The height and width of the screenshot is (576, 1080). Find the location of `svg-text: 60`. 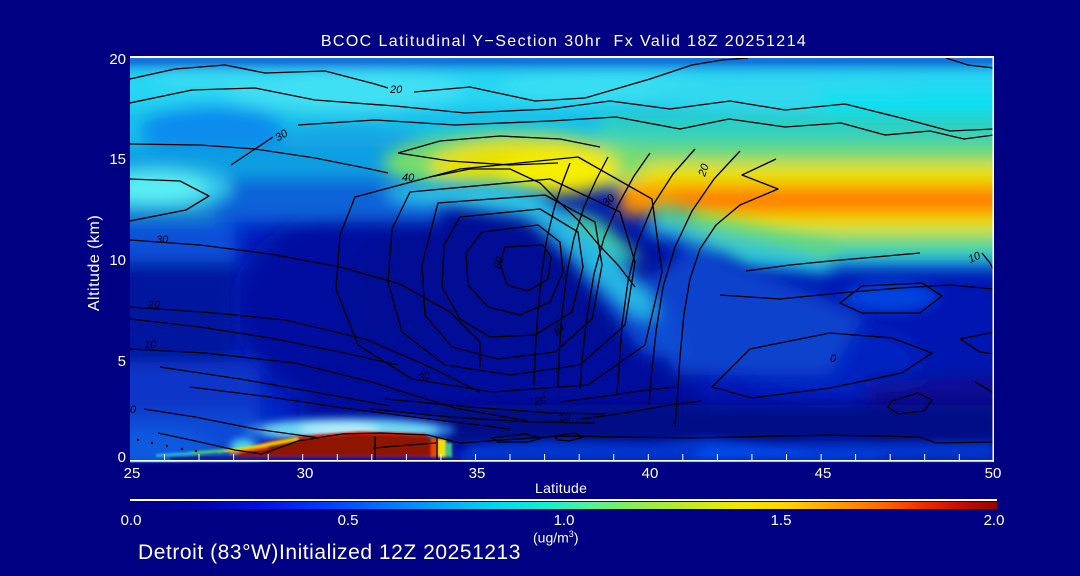

svg-text: 60 is located at coordinates (499, 263).